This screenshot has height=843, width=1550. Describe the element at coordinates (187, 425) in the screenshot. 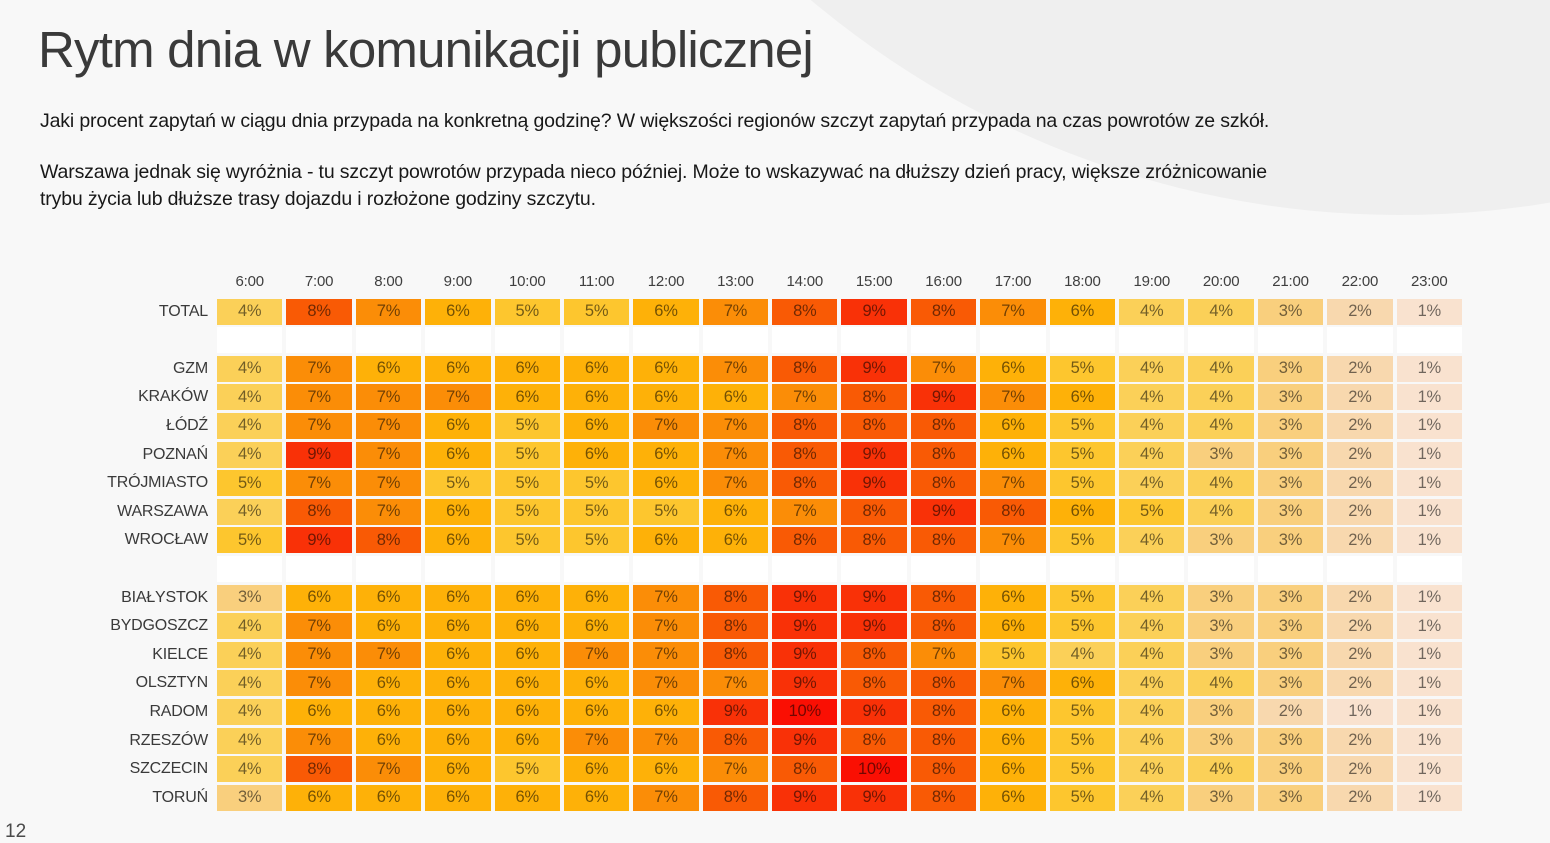

I see `row-label: ŁÓDŹ` at that location.